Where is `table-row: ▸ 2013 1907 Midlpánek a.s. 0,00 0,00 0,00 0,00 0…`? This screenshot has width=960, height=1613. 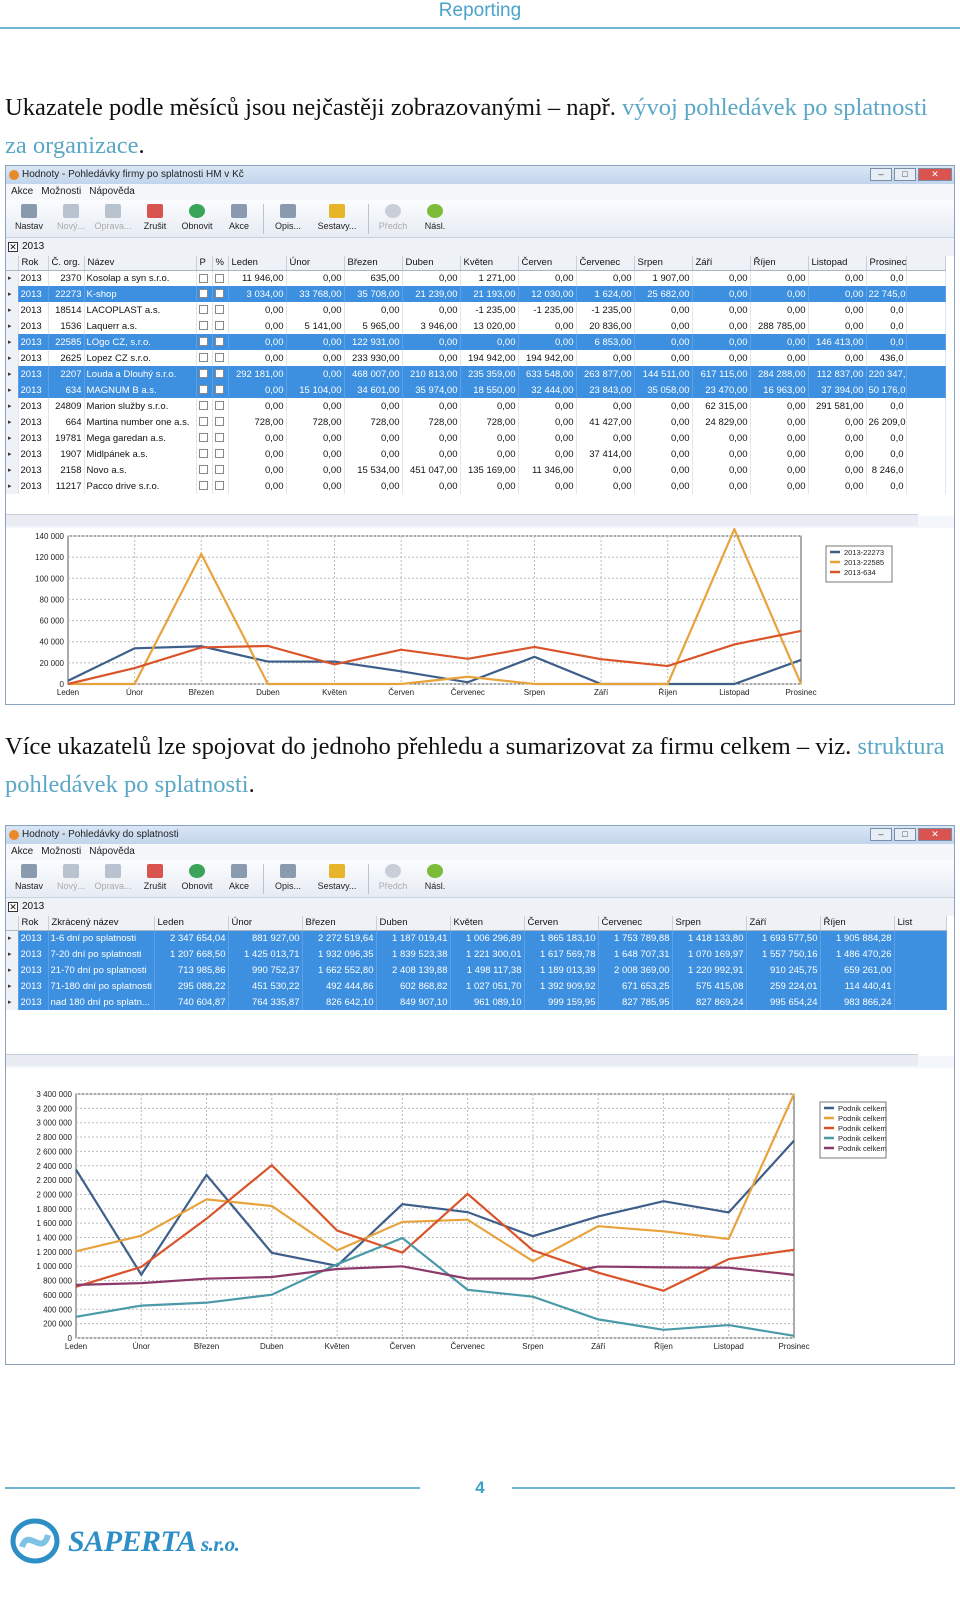 table-row: ▸ 2013 1907 Midlpánek a.s. 0,00 0,00 0,00 0,00 0… is located at coordinates (476, 454).